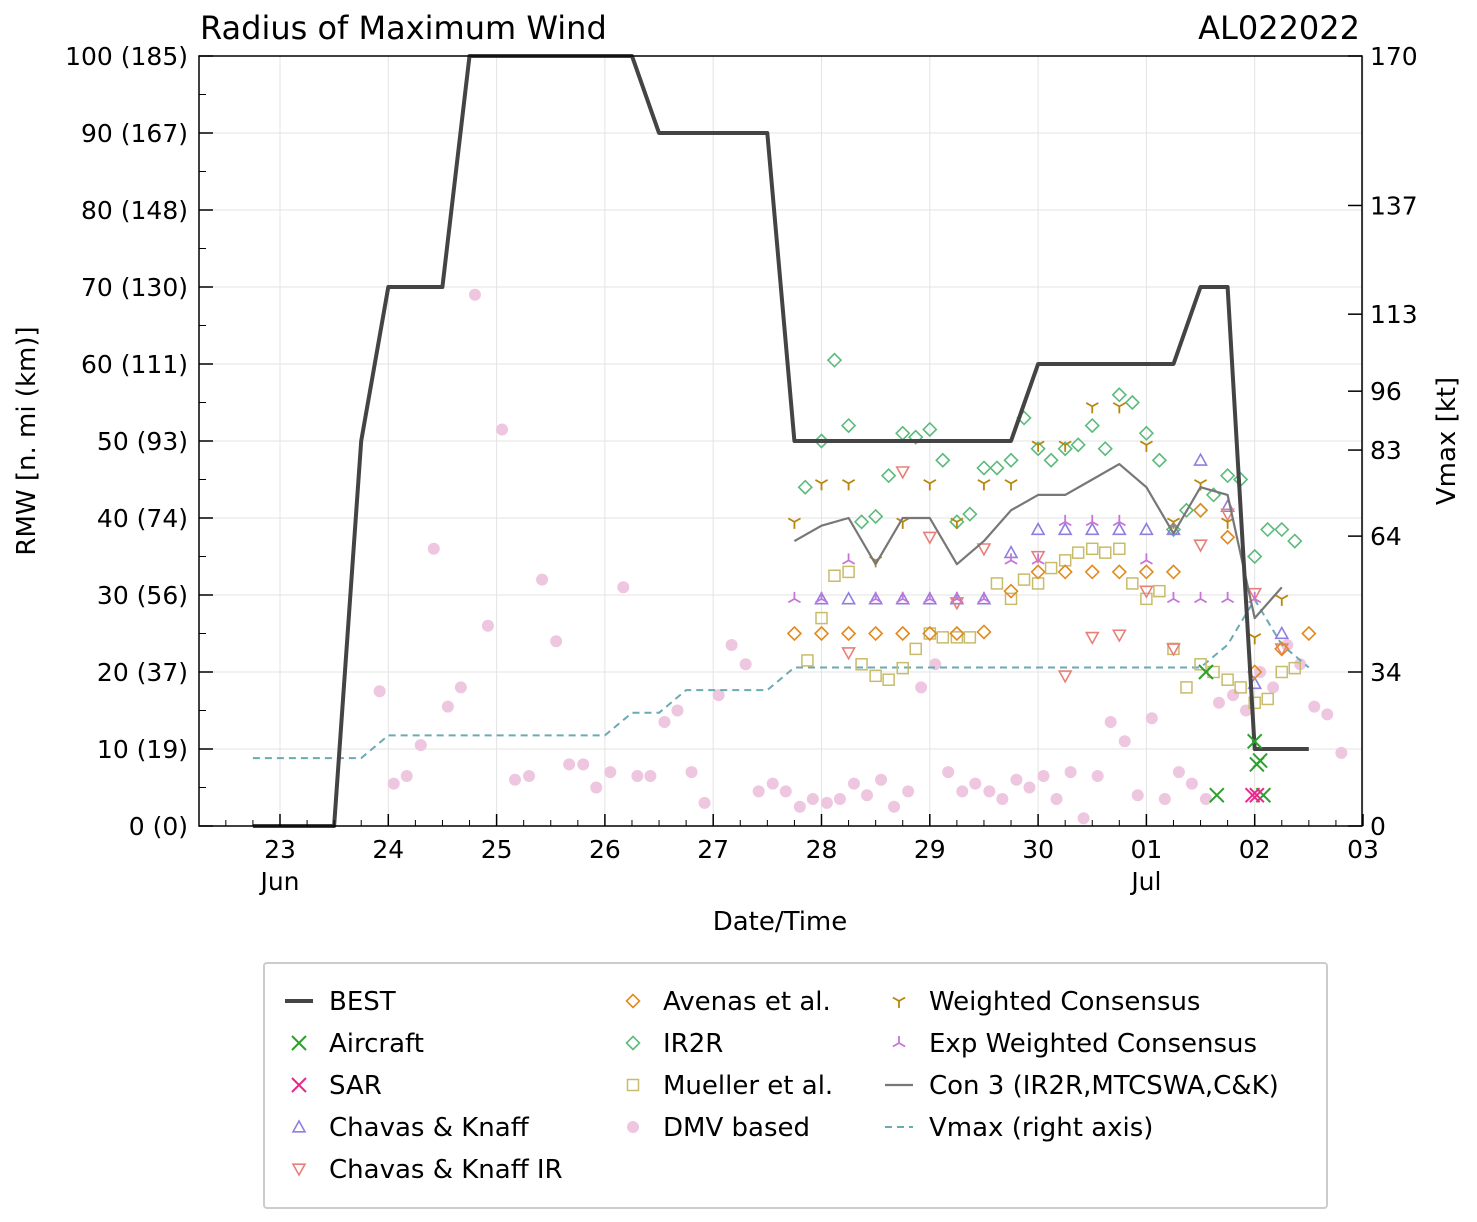 This screenshot has height=1222, width=1477. What do you see at coordinates (1074, 1044) in the screenshot?
I see `legend-entry: Exp Weighted Consensus` at bounding box center [1074, 1044].